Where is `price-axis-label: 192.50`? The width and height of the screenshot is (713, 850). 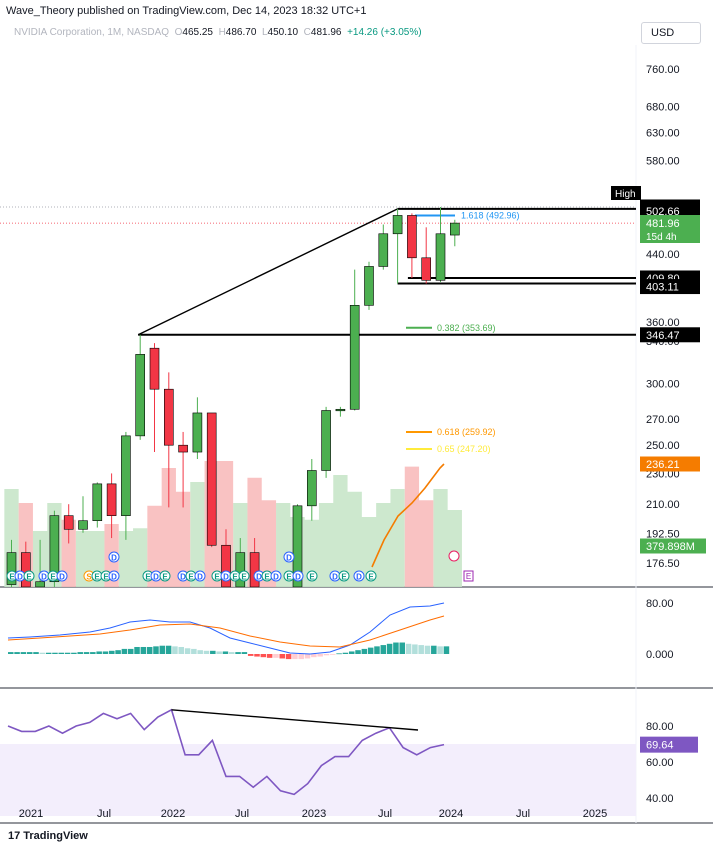
price-axis-label: 192.50 is located at coordinates (663, 535).